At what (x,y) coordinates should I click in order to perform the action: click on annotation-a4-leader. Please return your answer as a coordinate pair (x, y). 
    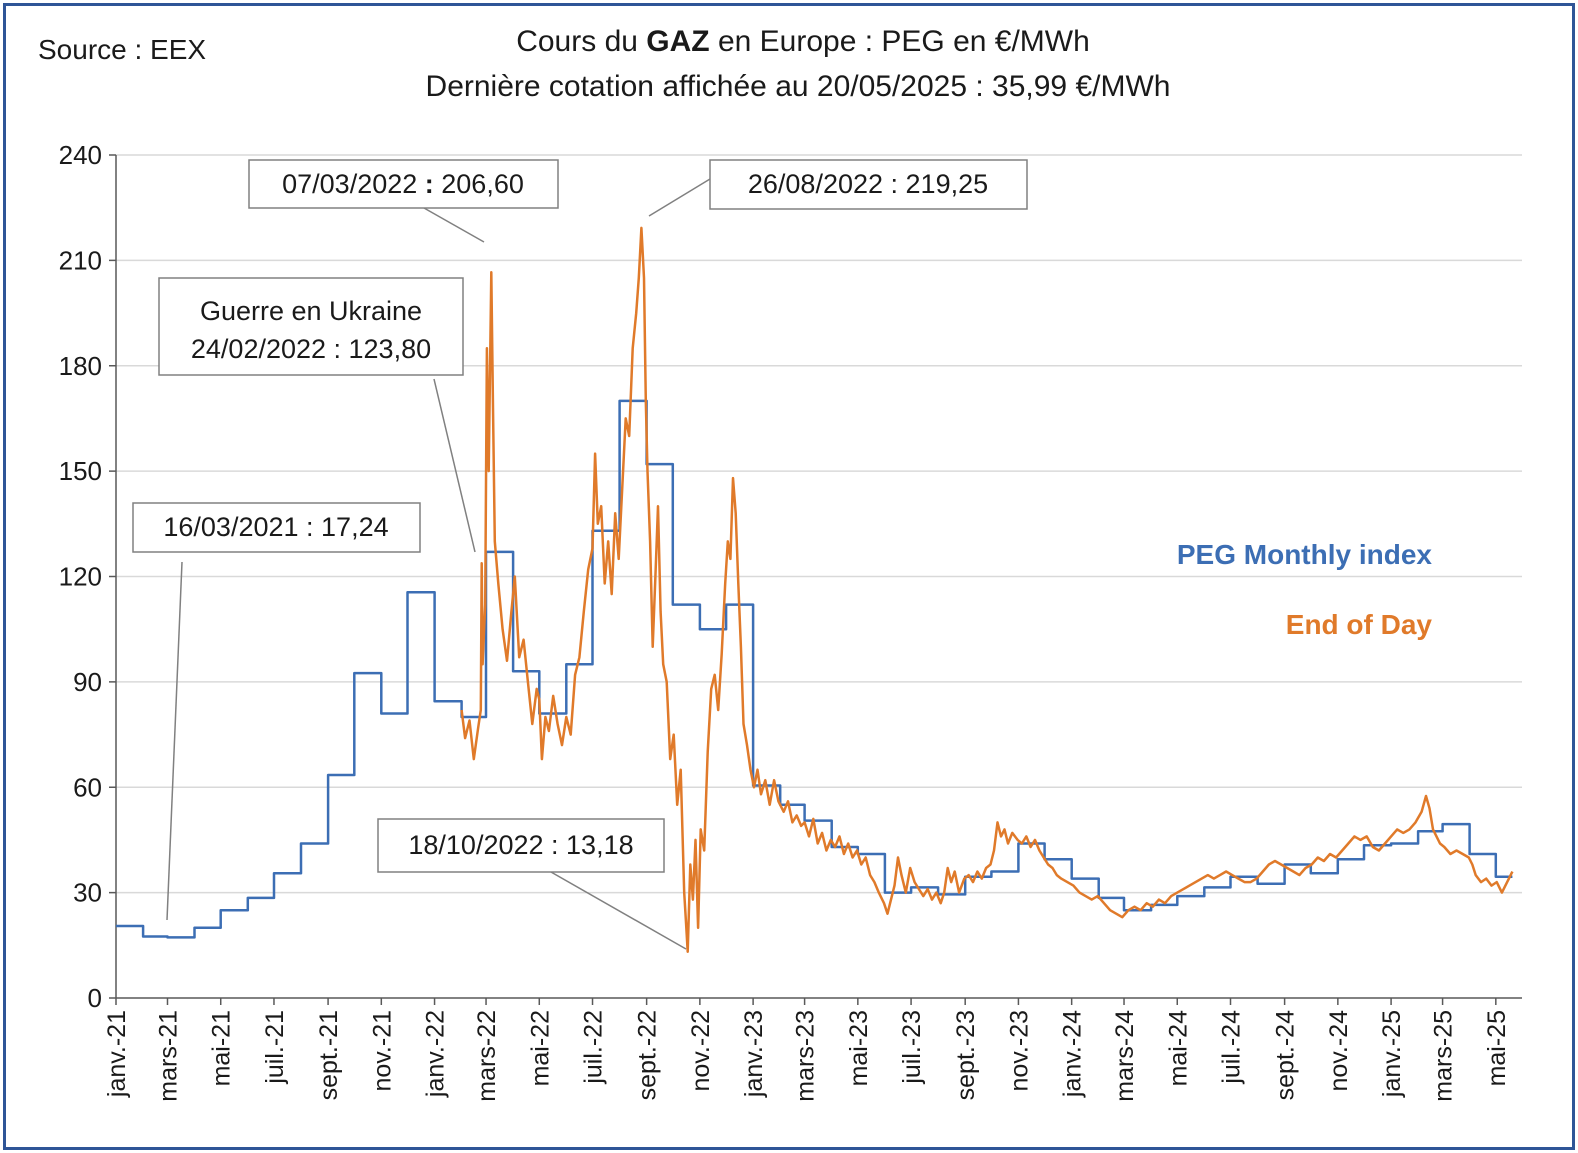
    Looking at the image, I should click on (679, 197).